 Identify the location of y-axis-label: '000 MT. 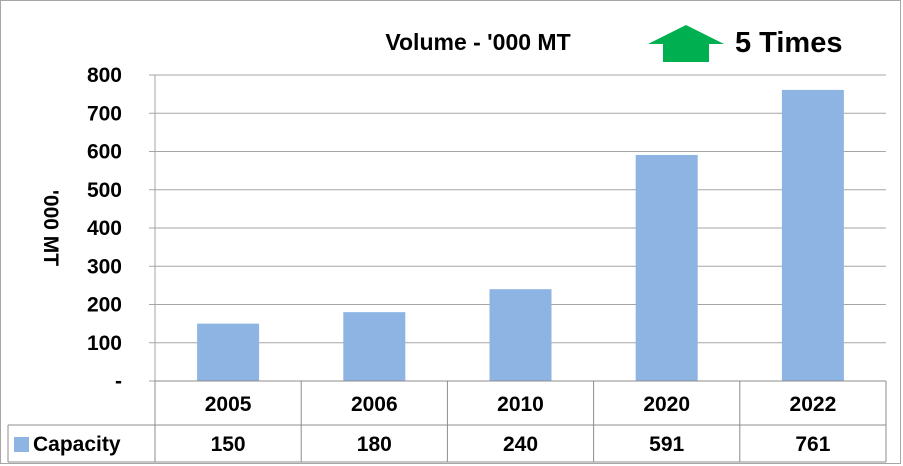
(50, 228).